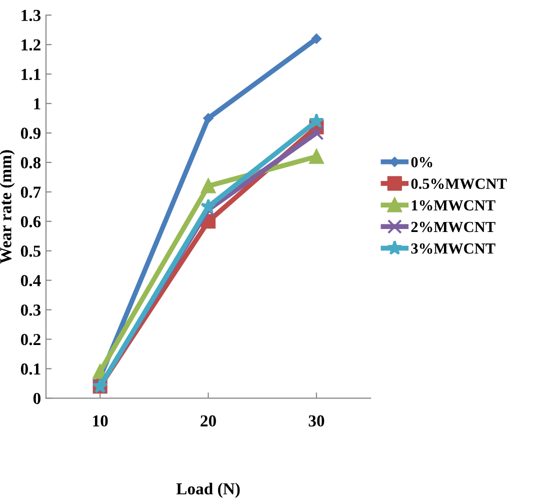  I want to click on y-tick-label: 0.8, so click(30, 162).